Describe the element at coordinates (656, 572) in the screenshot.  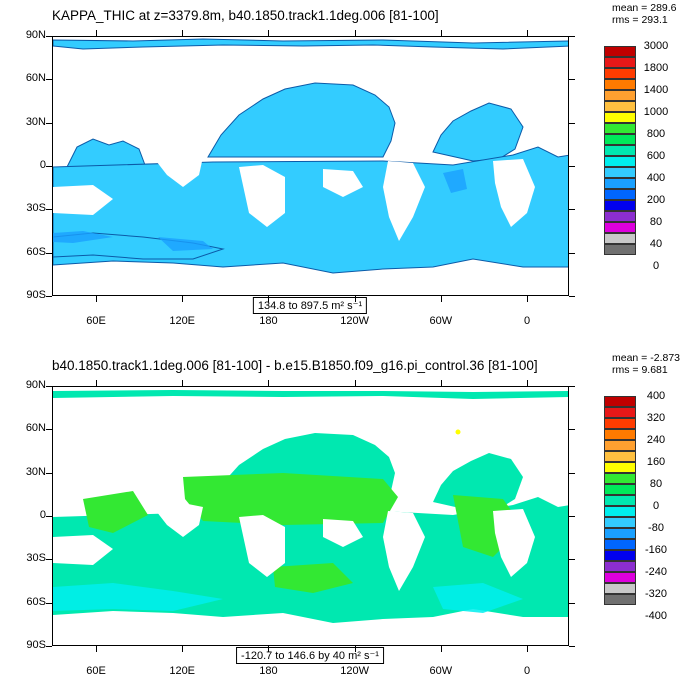
I see `colorbar-label: -240` at that location.